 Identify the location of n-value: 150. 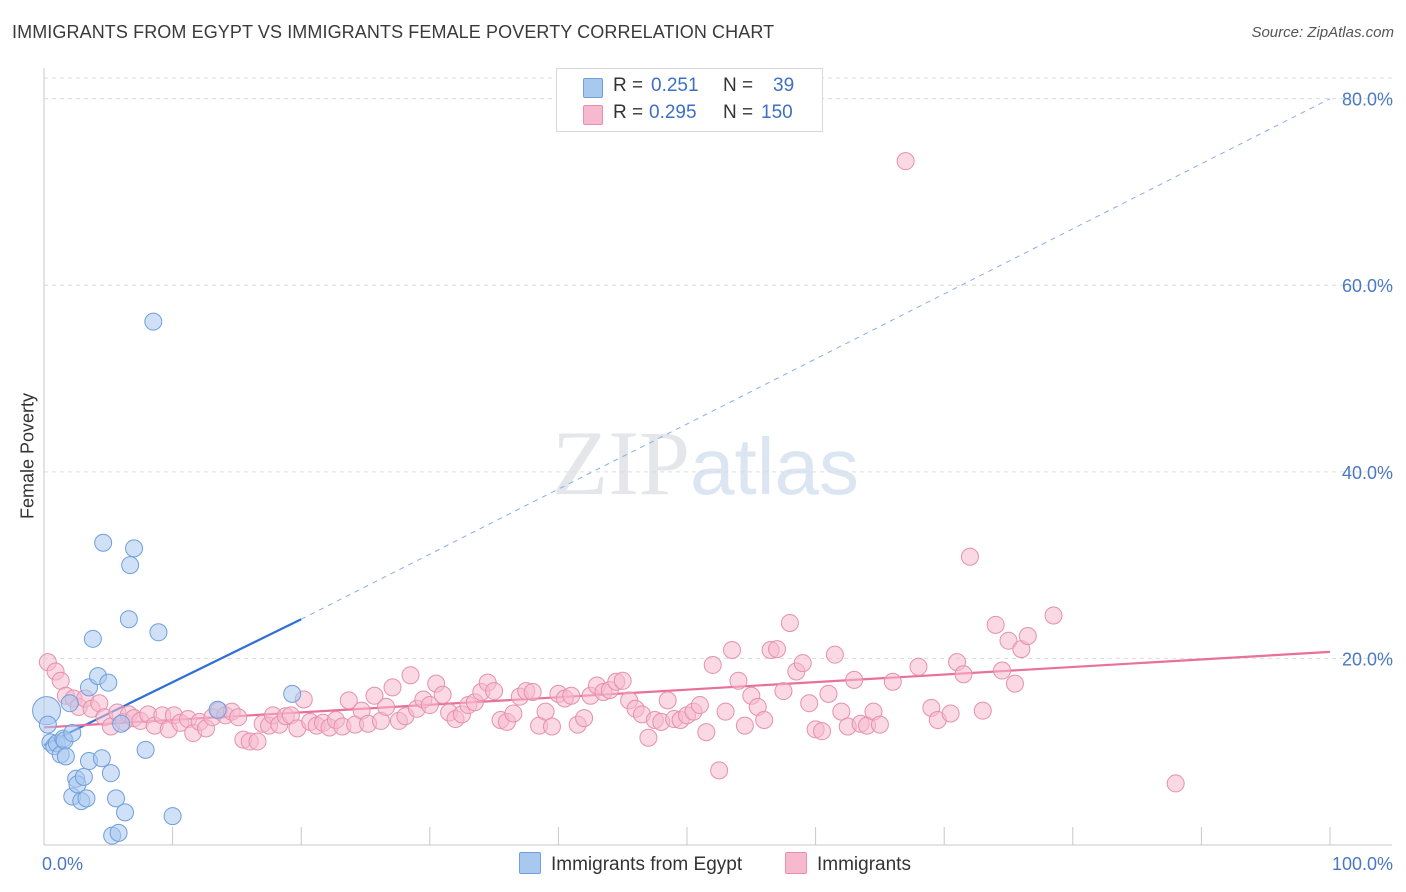
(777, 112).